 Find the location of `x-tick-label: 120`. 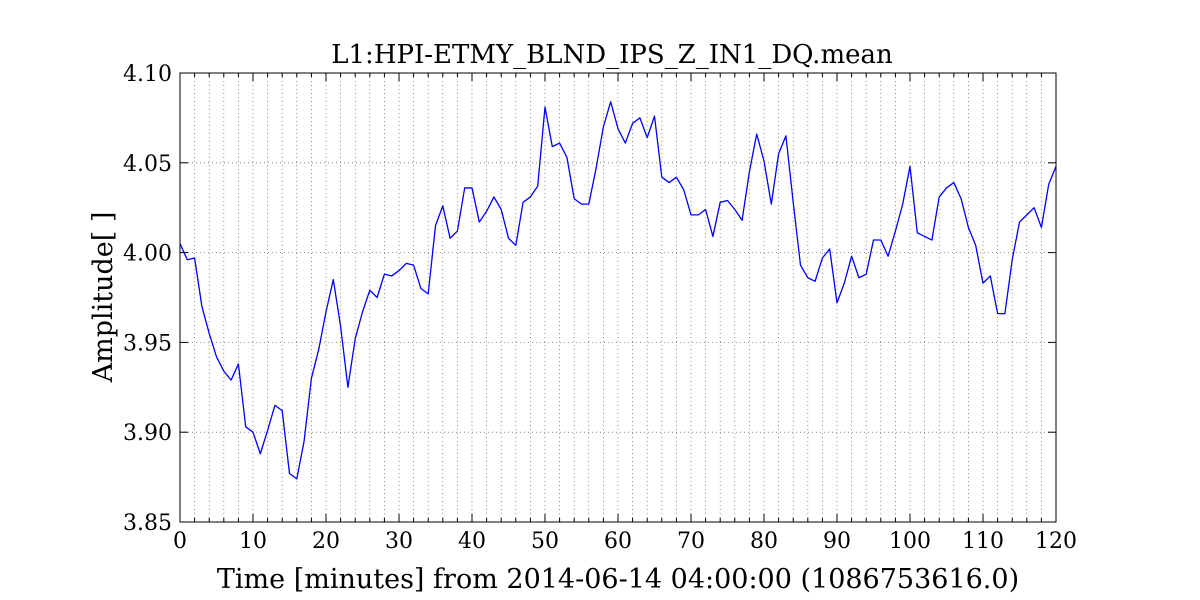

x-tick-label: 120 is located at coordinates (1056, 541).